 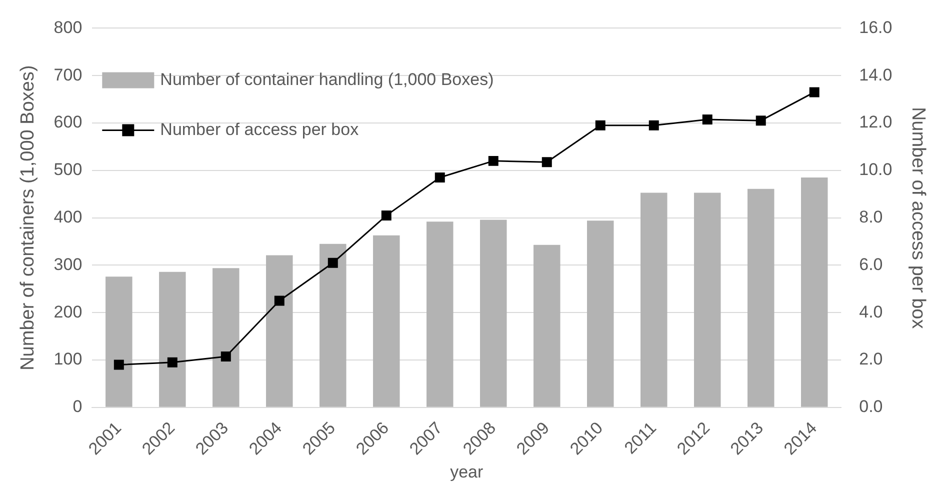 What do you see at coordinates (875, 27) in the screenshot?
I see `y2-tick-label: 16.0` at bounding box center [875, 27].